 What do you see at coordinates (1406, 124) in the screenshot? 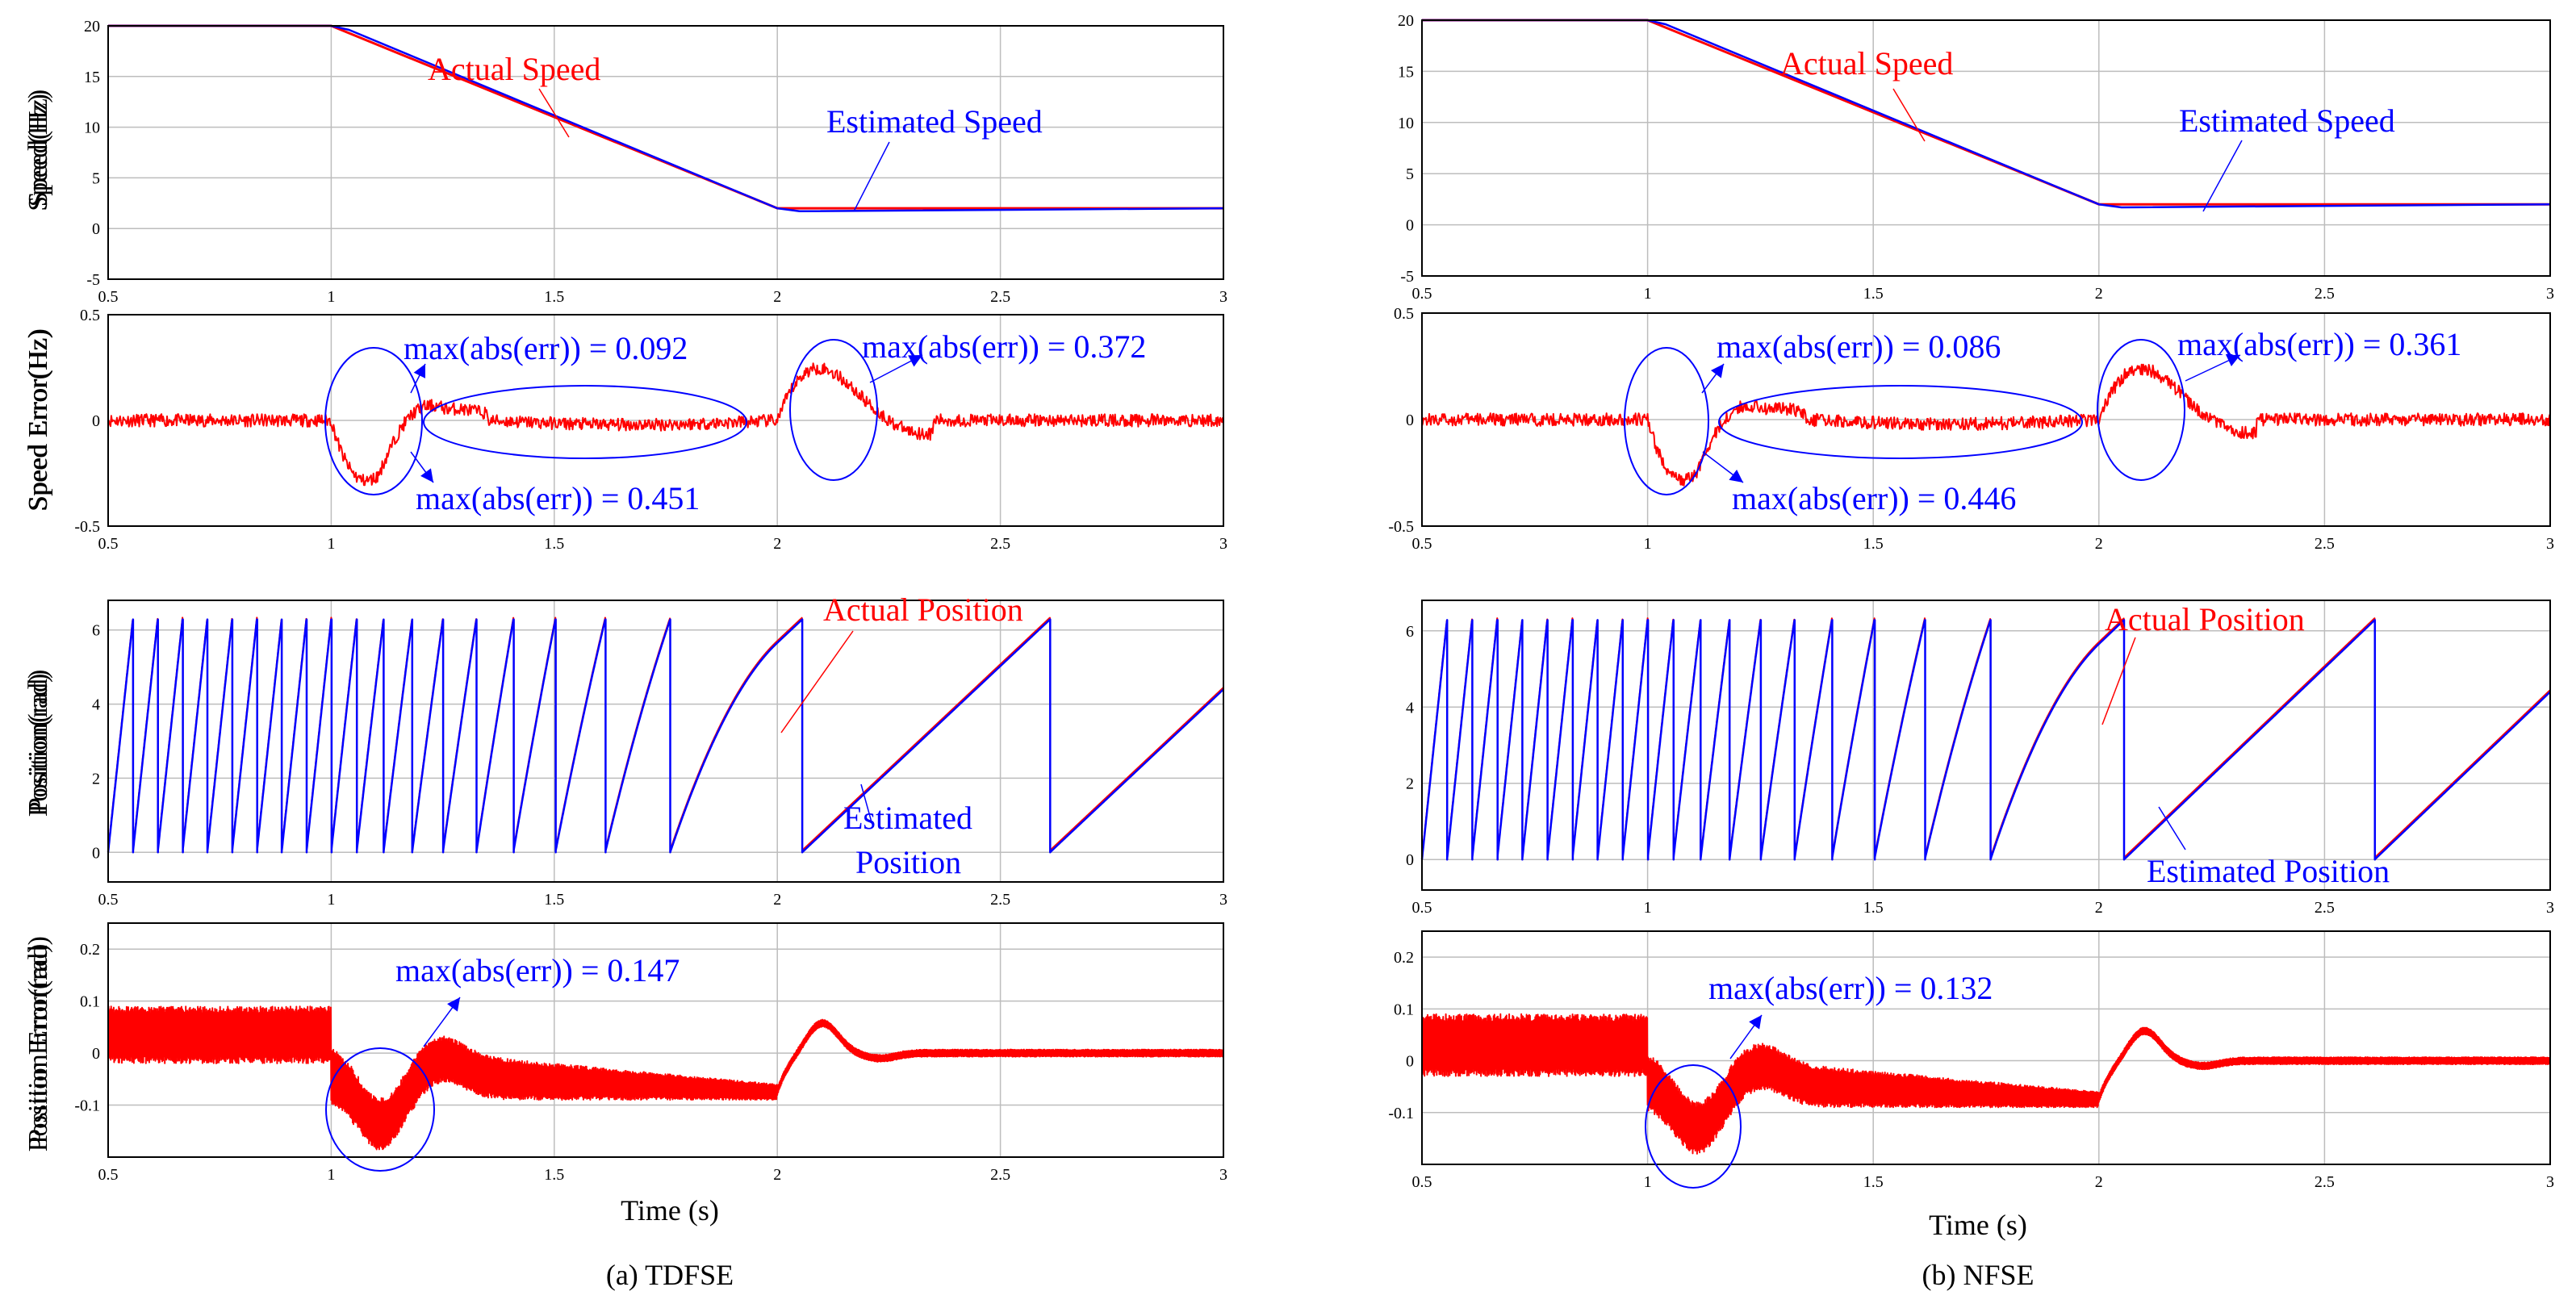
I see `b-speed-ytick-label-3: 10` at bounding box center [1406, 124].